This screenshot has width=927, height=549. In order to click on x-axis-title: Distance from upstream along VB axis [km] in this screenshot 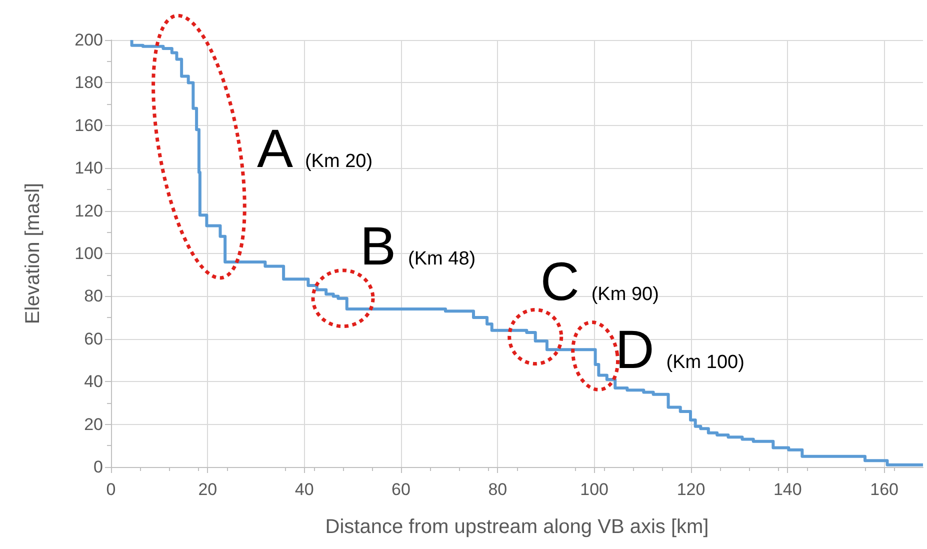, I will do `click(517, 527)`.